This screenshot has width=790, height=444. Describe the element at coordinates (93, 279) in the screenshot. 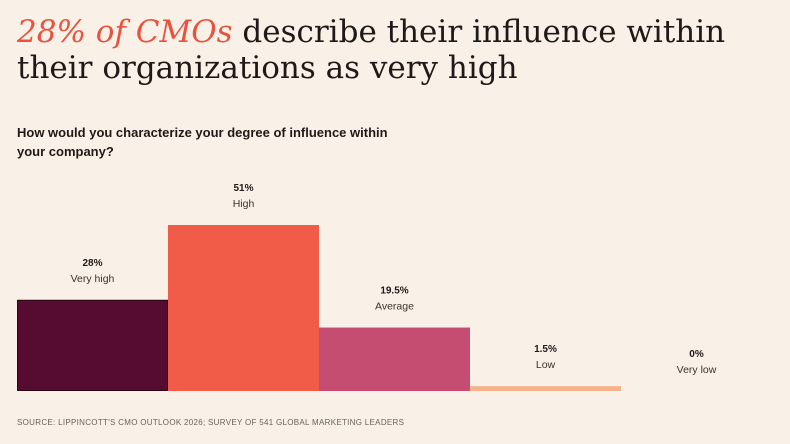

I see `category-label: Very high` at that location.